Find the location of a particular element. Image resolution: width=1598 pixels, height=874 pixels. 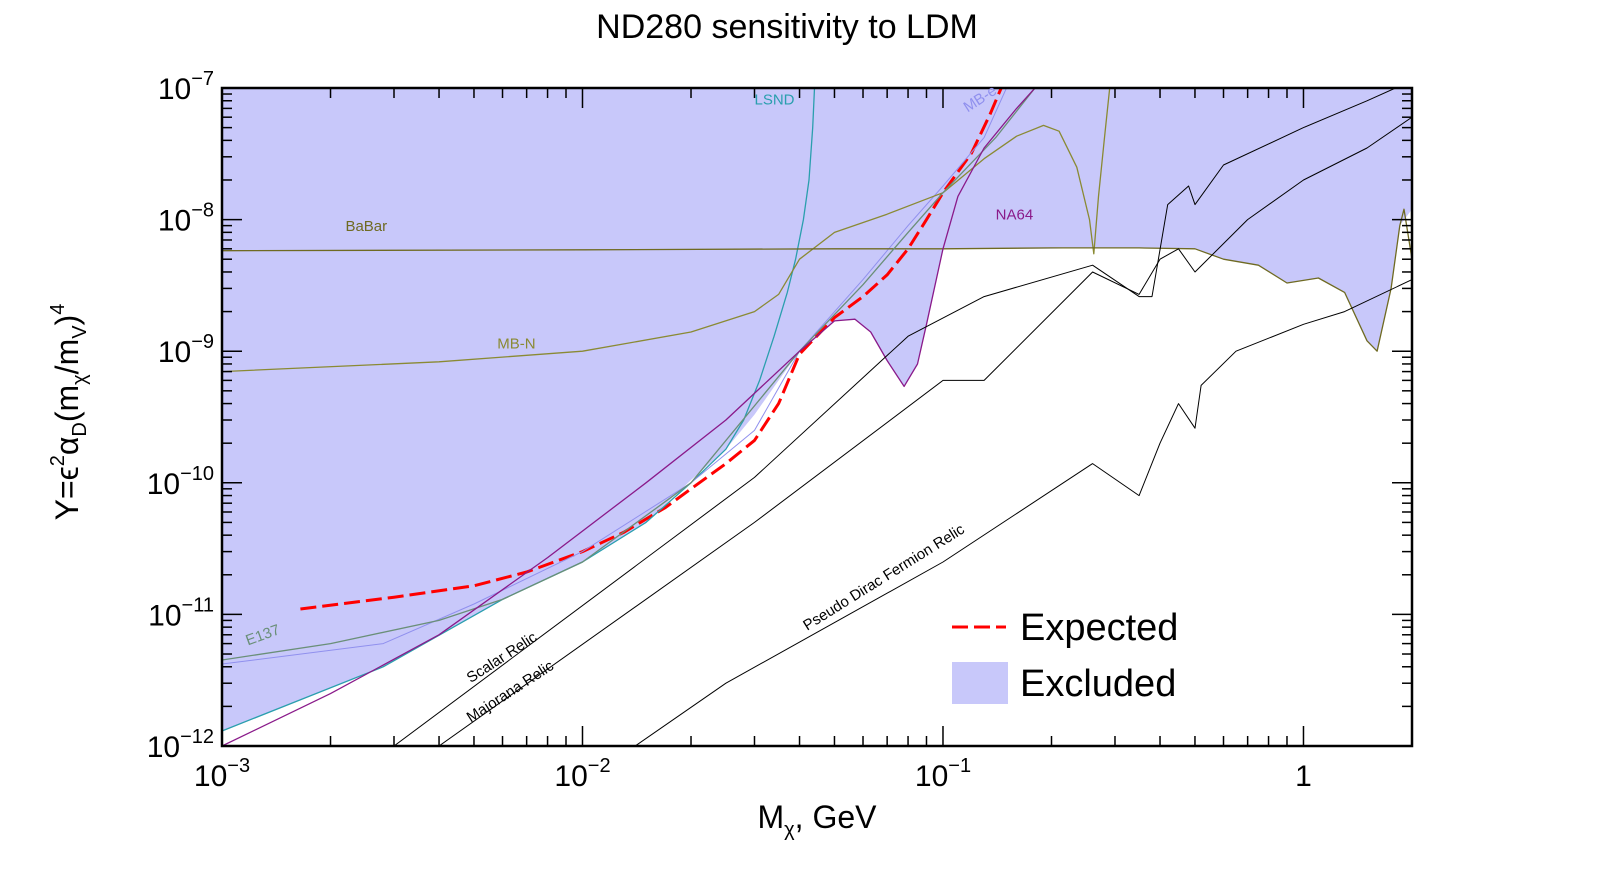

legend-label-expected: Expected is located at coordinates (1099, 628).